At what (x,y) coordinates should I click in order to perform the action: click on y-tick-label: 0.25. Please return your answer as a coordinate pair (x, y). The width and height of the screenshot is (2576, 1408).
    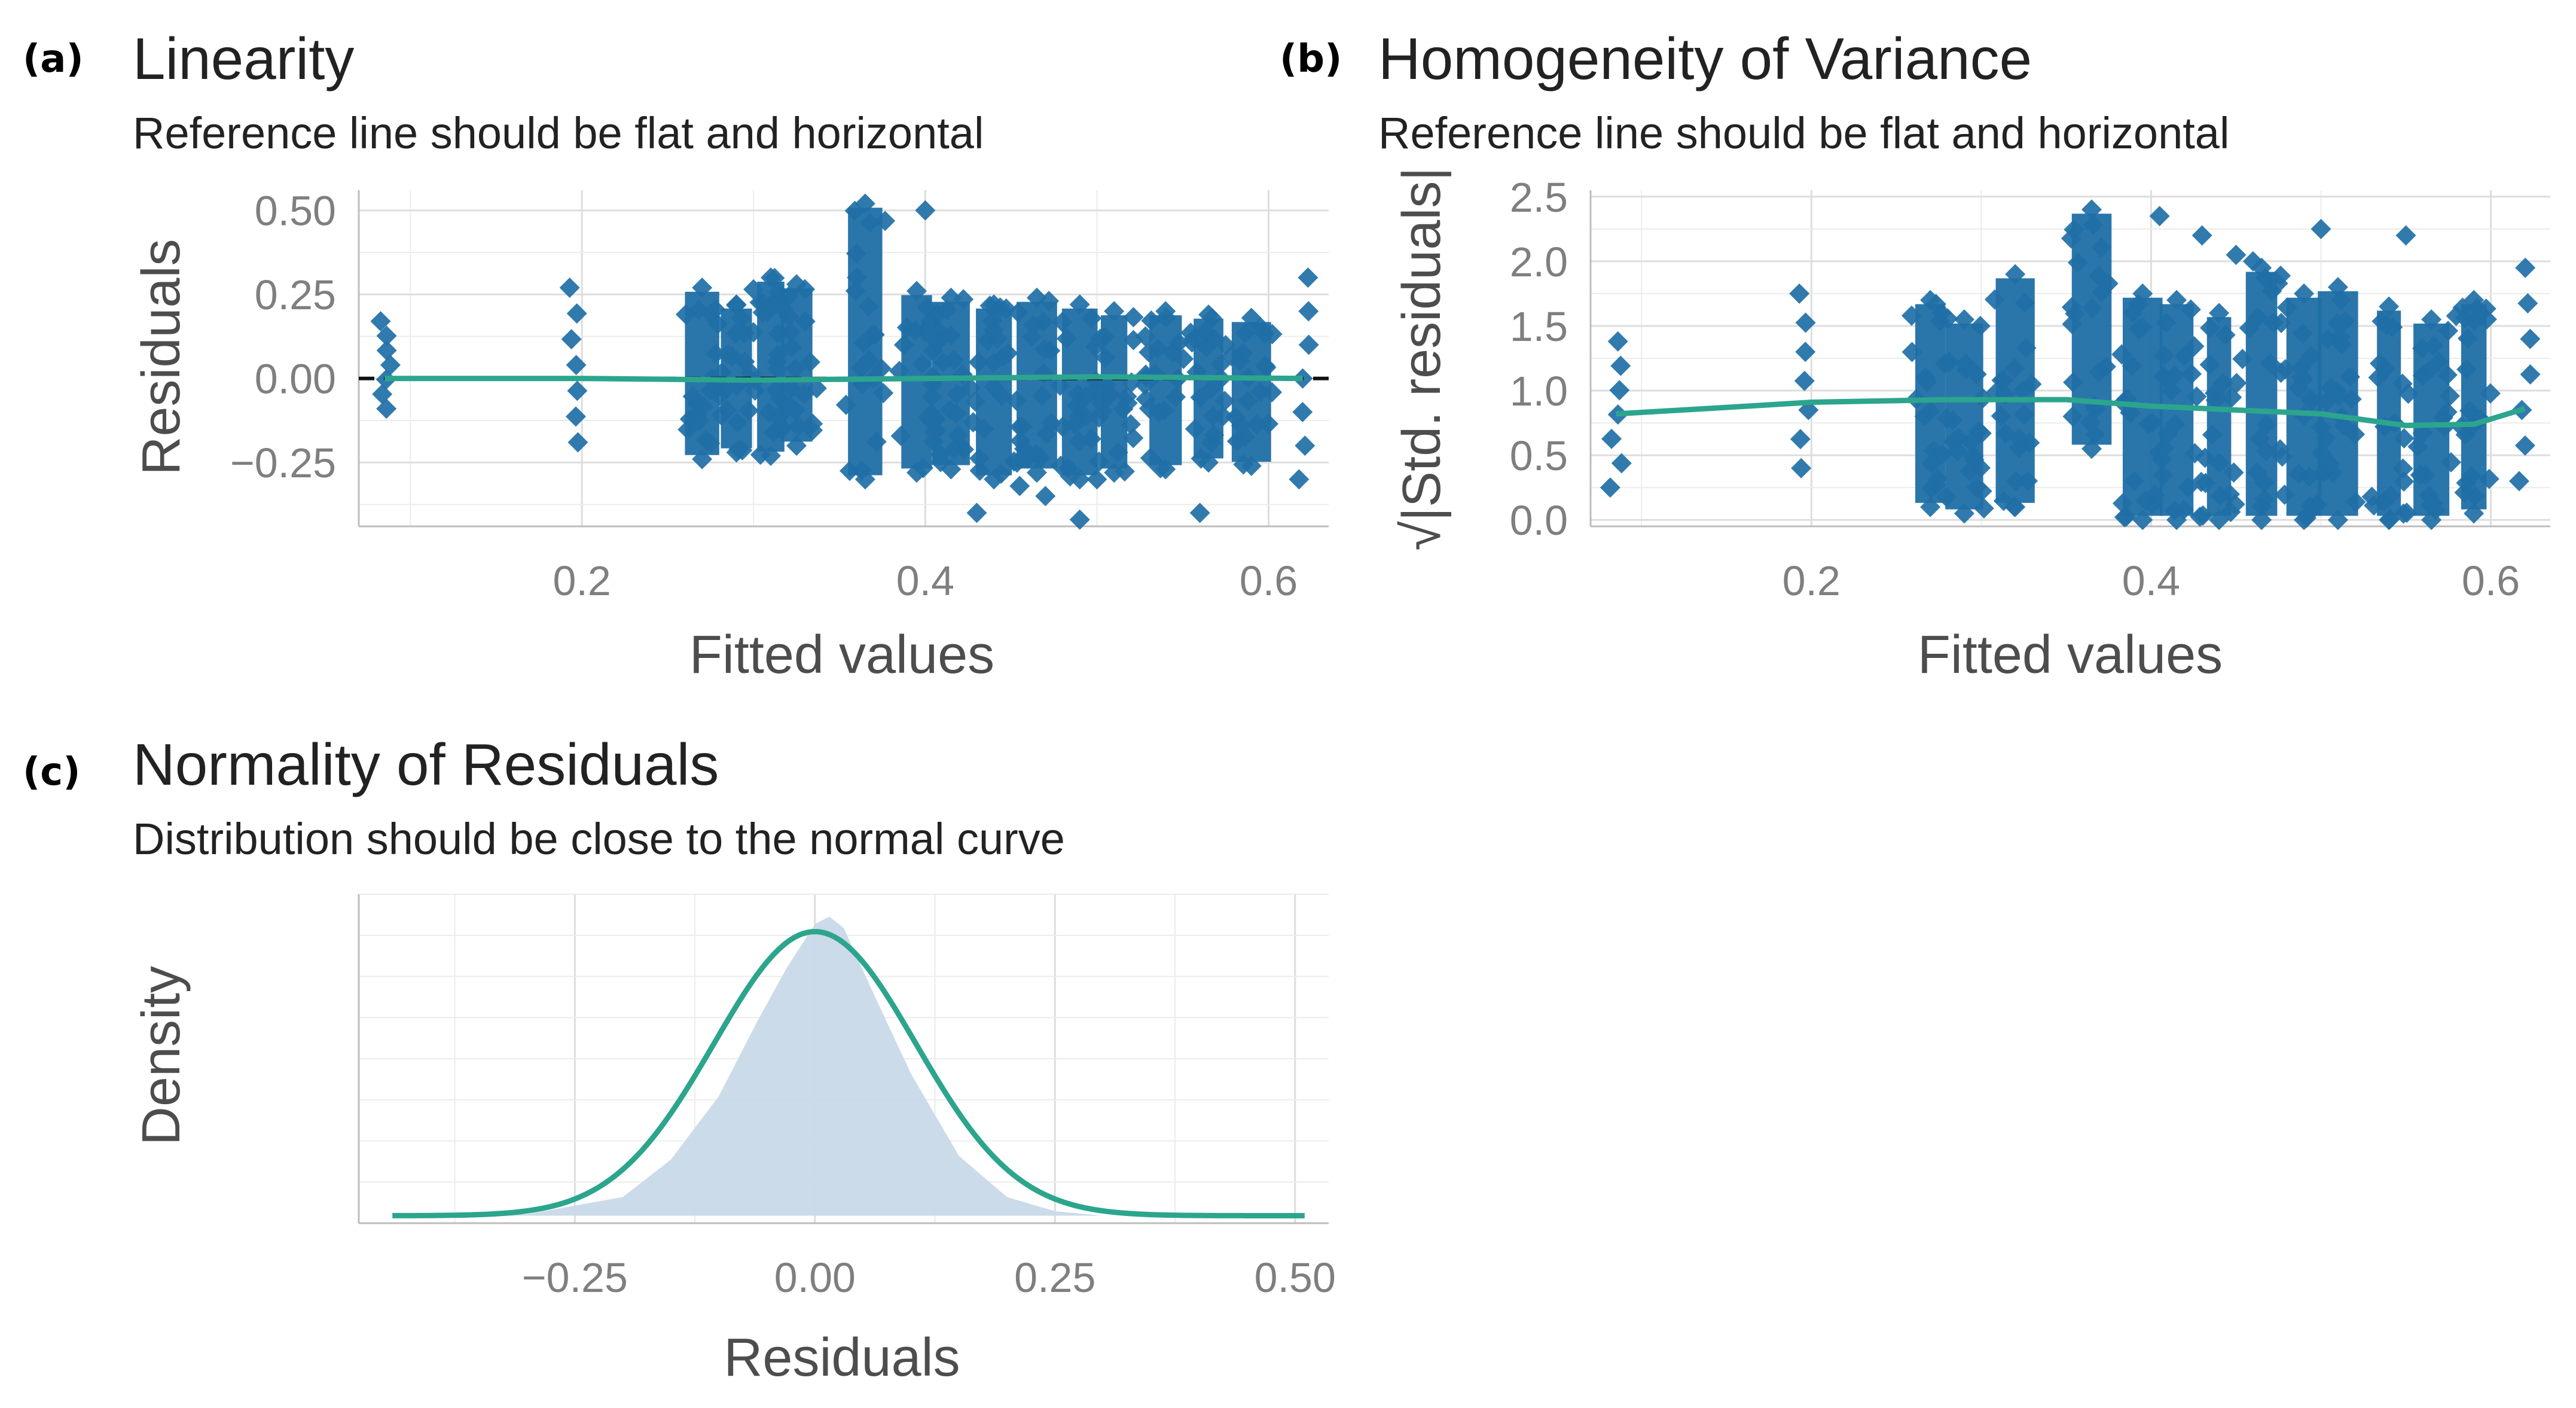
    Looking at the image, I should click on (295, 295).